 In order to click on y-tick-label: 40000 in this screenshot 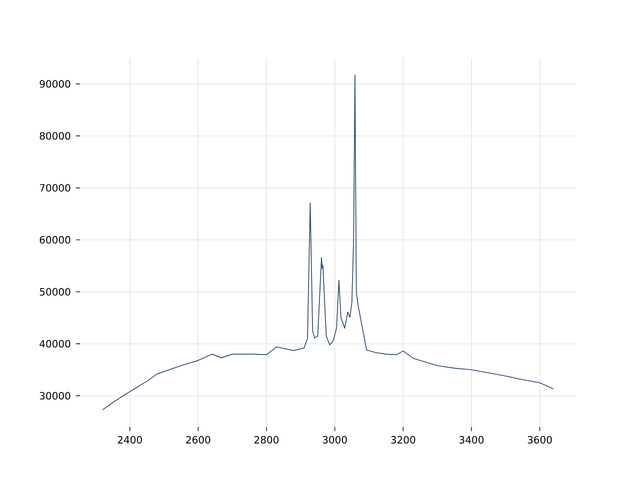, I will do `click(55, 344)`.